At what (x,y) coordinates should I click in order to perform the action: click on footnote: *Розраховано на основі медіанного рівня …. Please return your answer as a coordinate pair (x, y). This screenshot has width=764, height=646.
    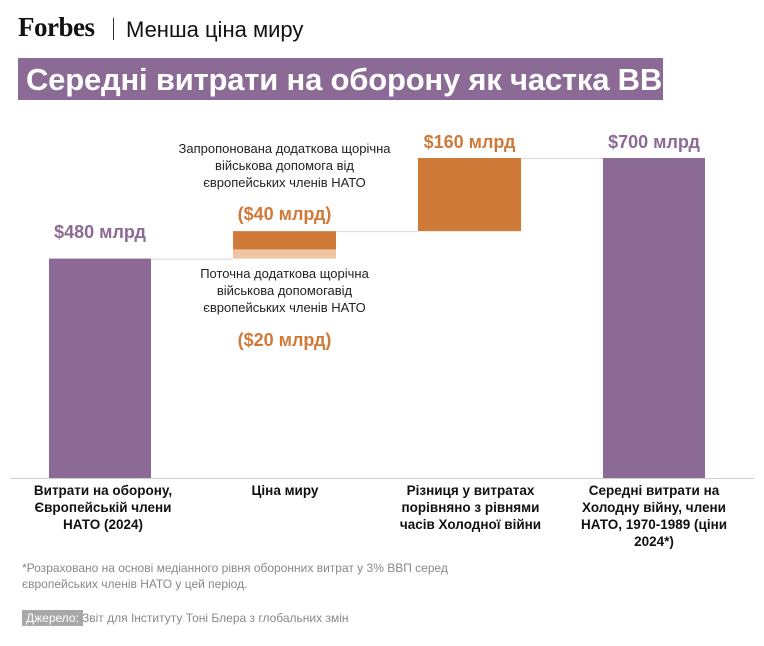
    Looking at the image, I should click on (235, 576).